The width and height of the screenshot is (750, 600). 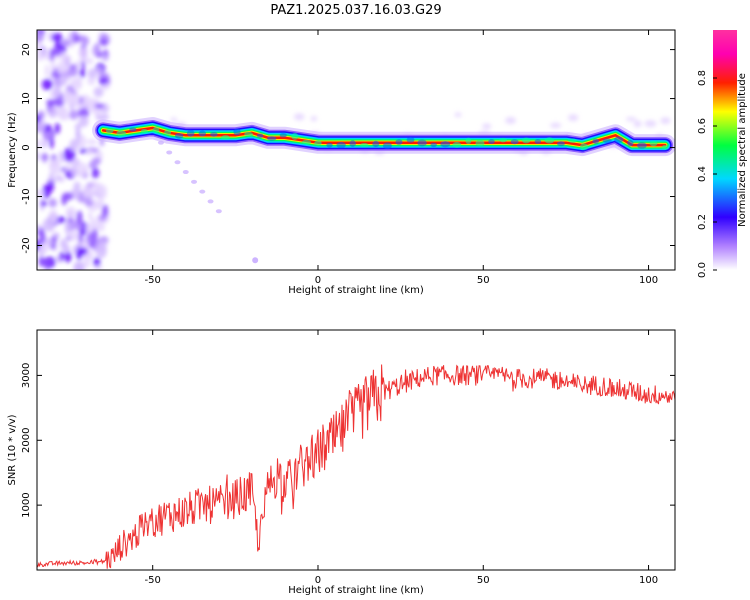 I want to click on y-tick-label: 1000, so click(x=26, y=504).